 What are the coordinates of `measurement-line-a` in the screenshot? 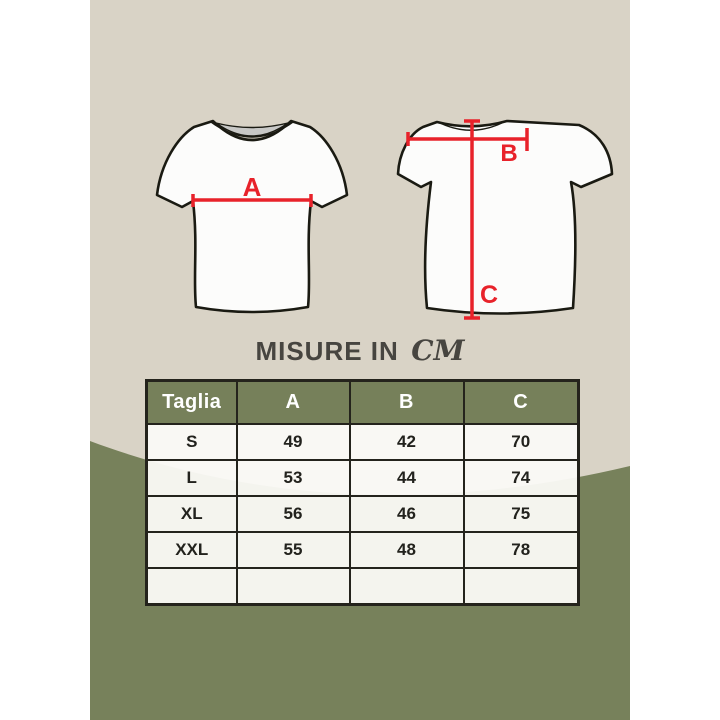 It's located at (252, 200).